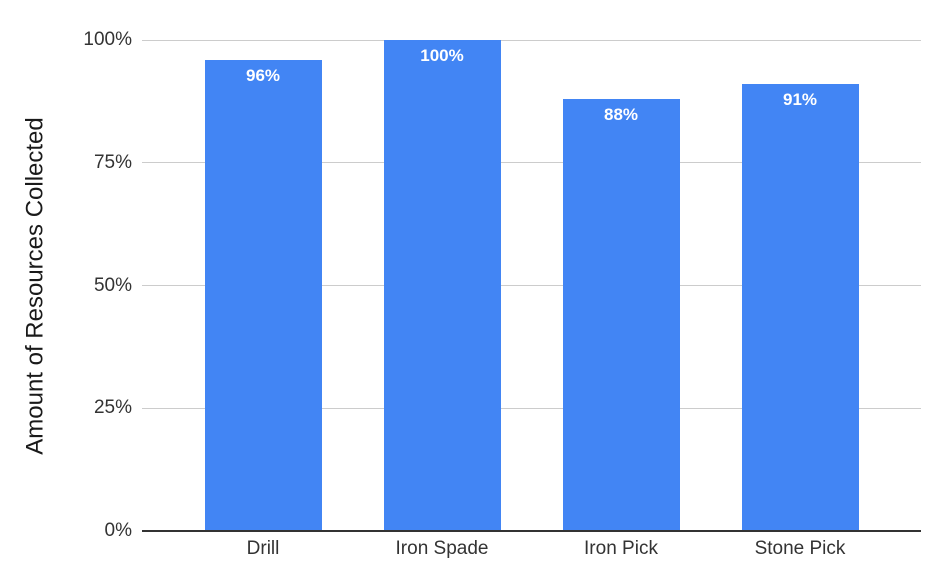 This screenshot has width=950, height=586. I want to click on bar-value-label: 88%, so click(621, 114).